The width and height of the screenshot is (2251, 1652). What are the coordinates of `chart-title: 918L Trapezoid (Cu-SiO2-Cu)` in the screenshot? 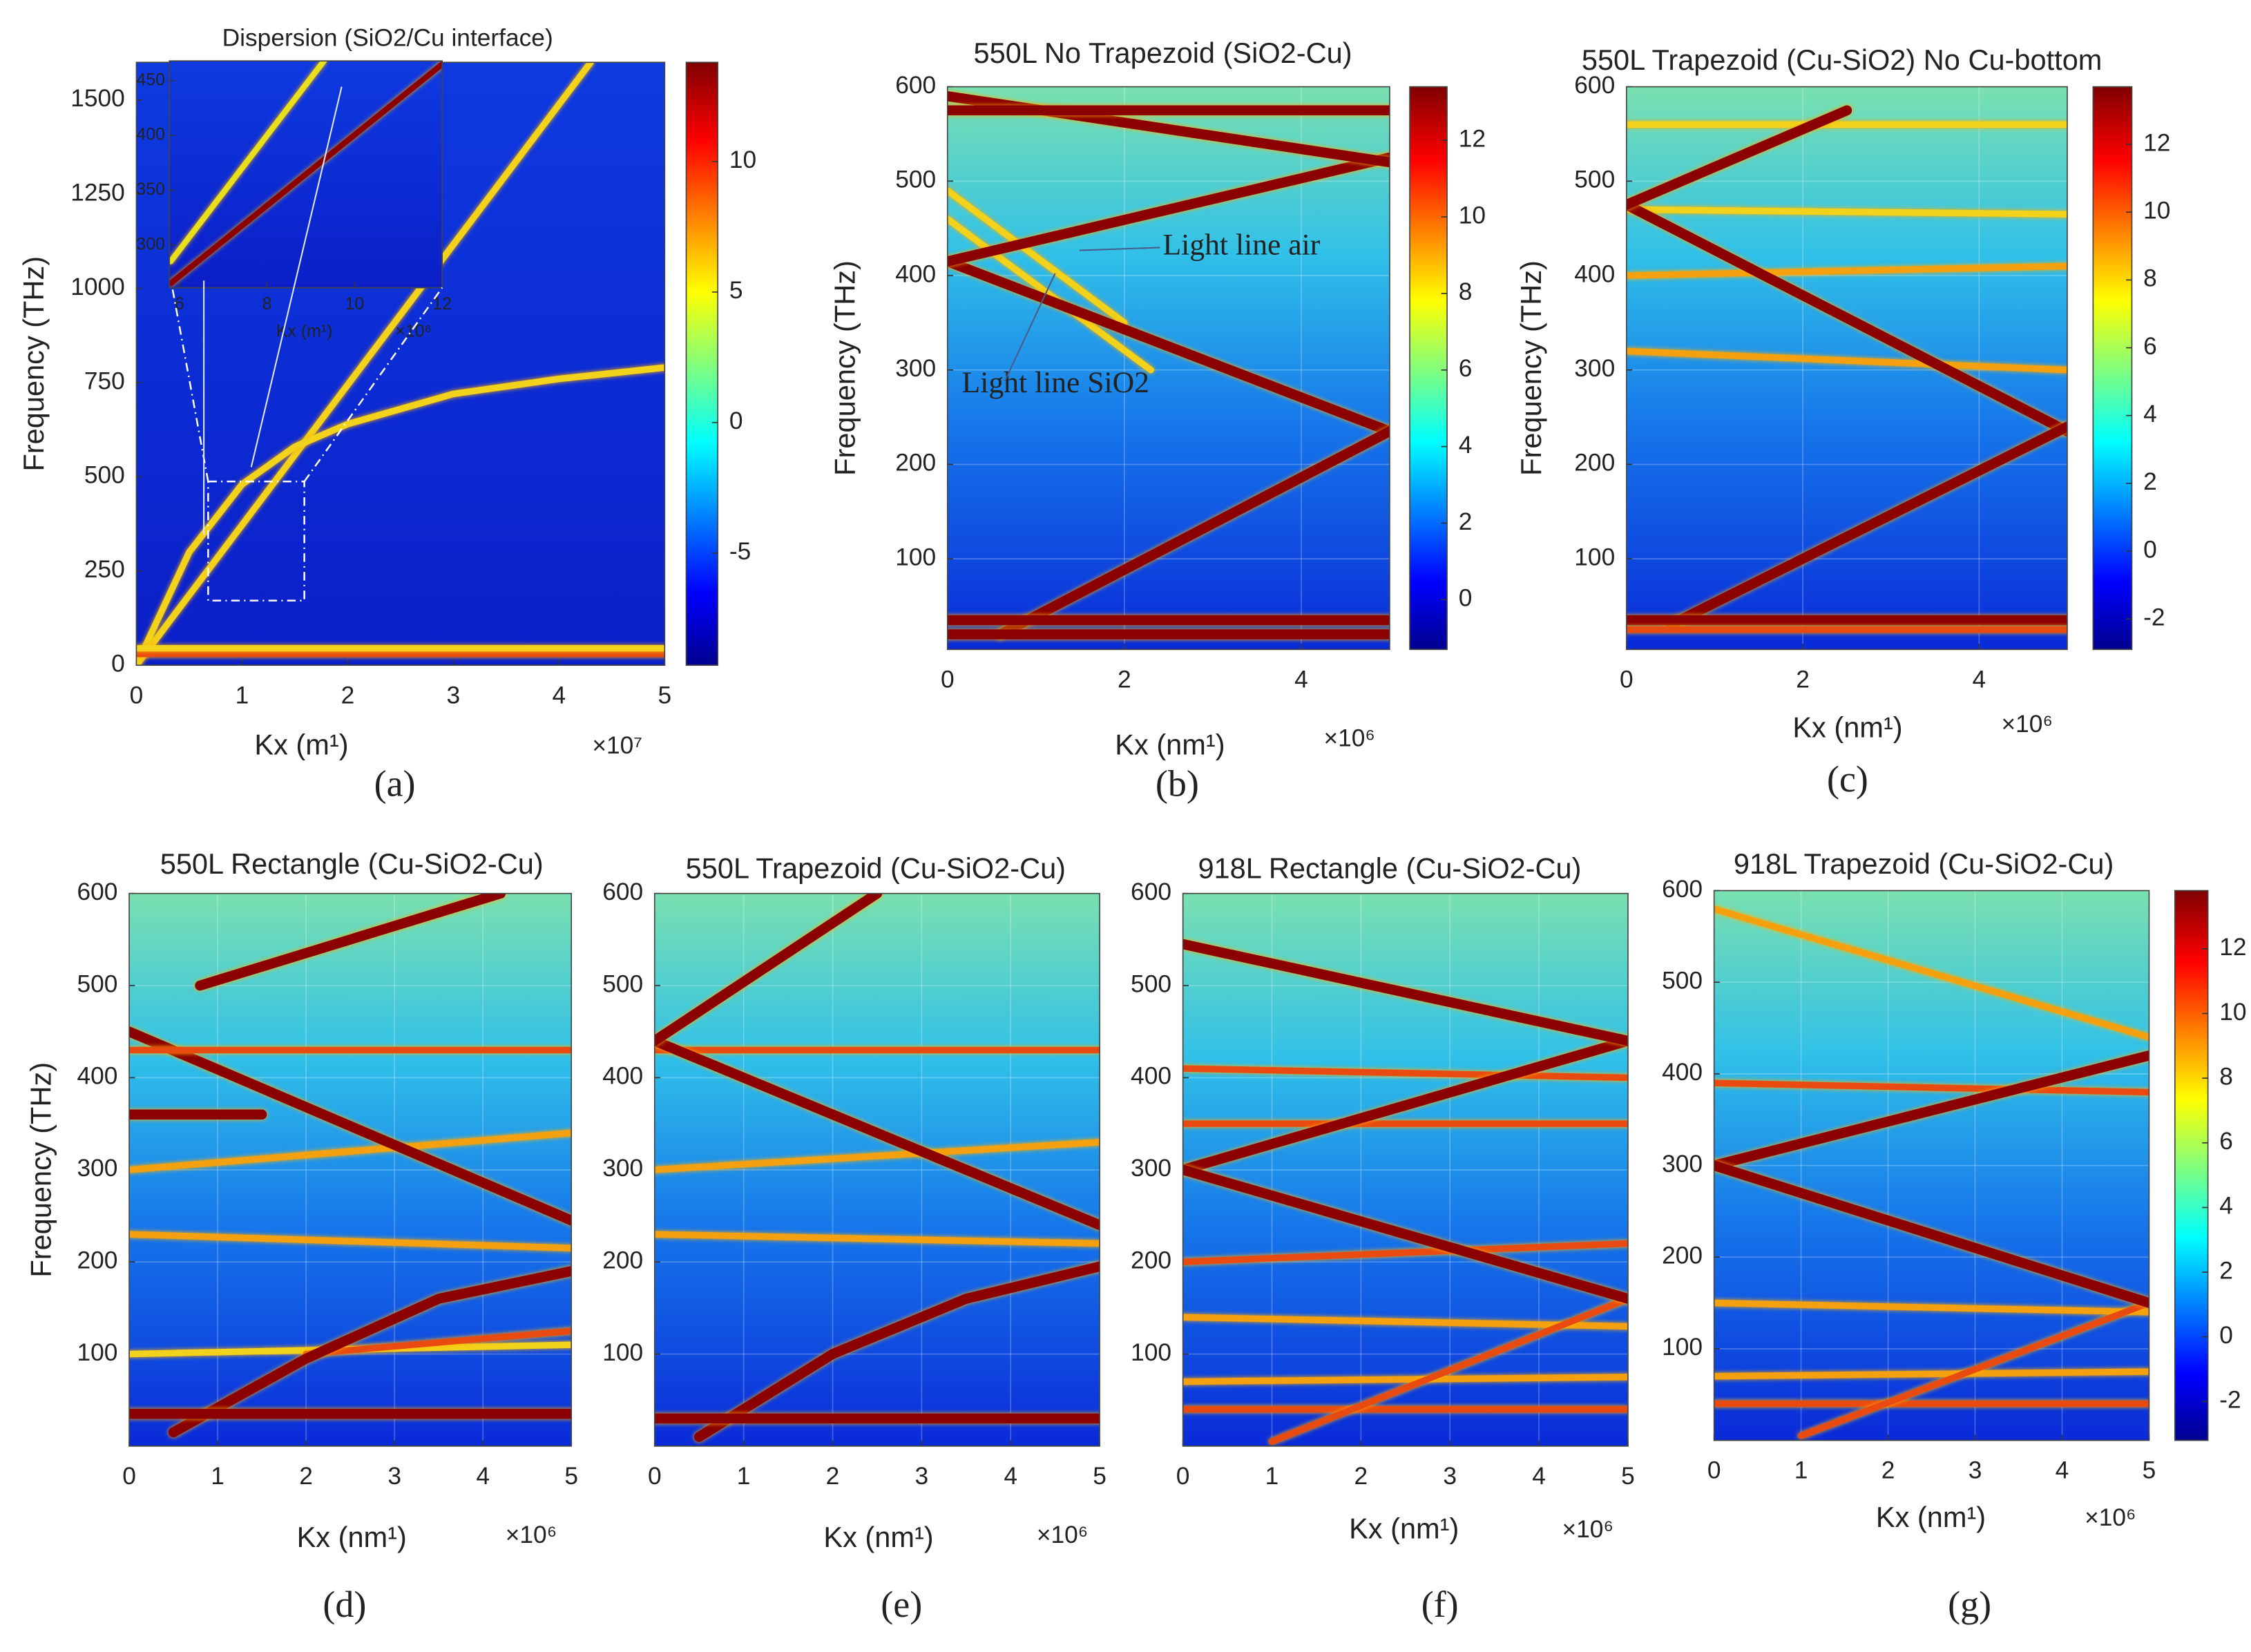 It's located at (1924, 863).